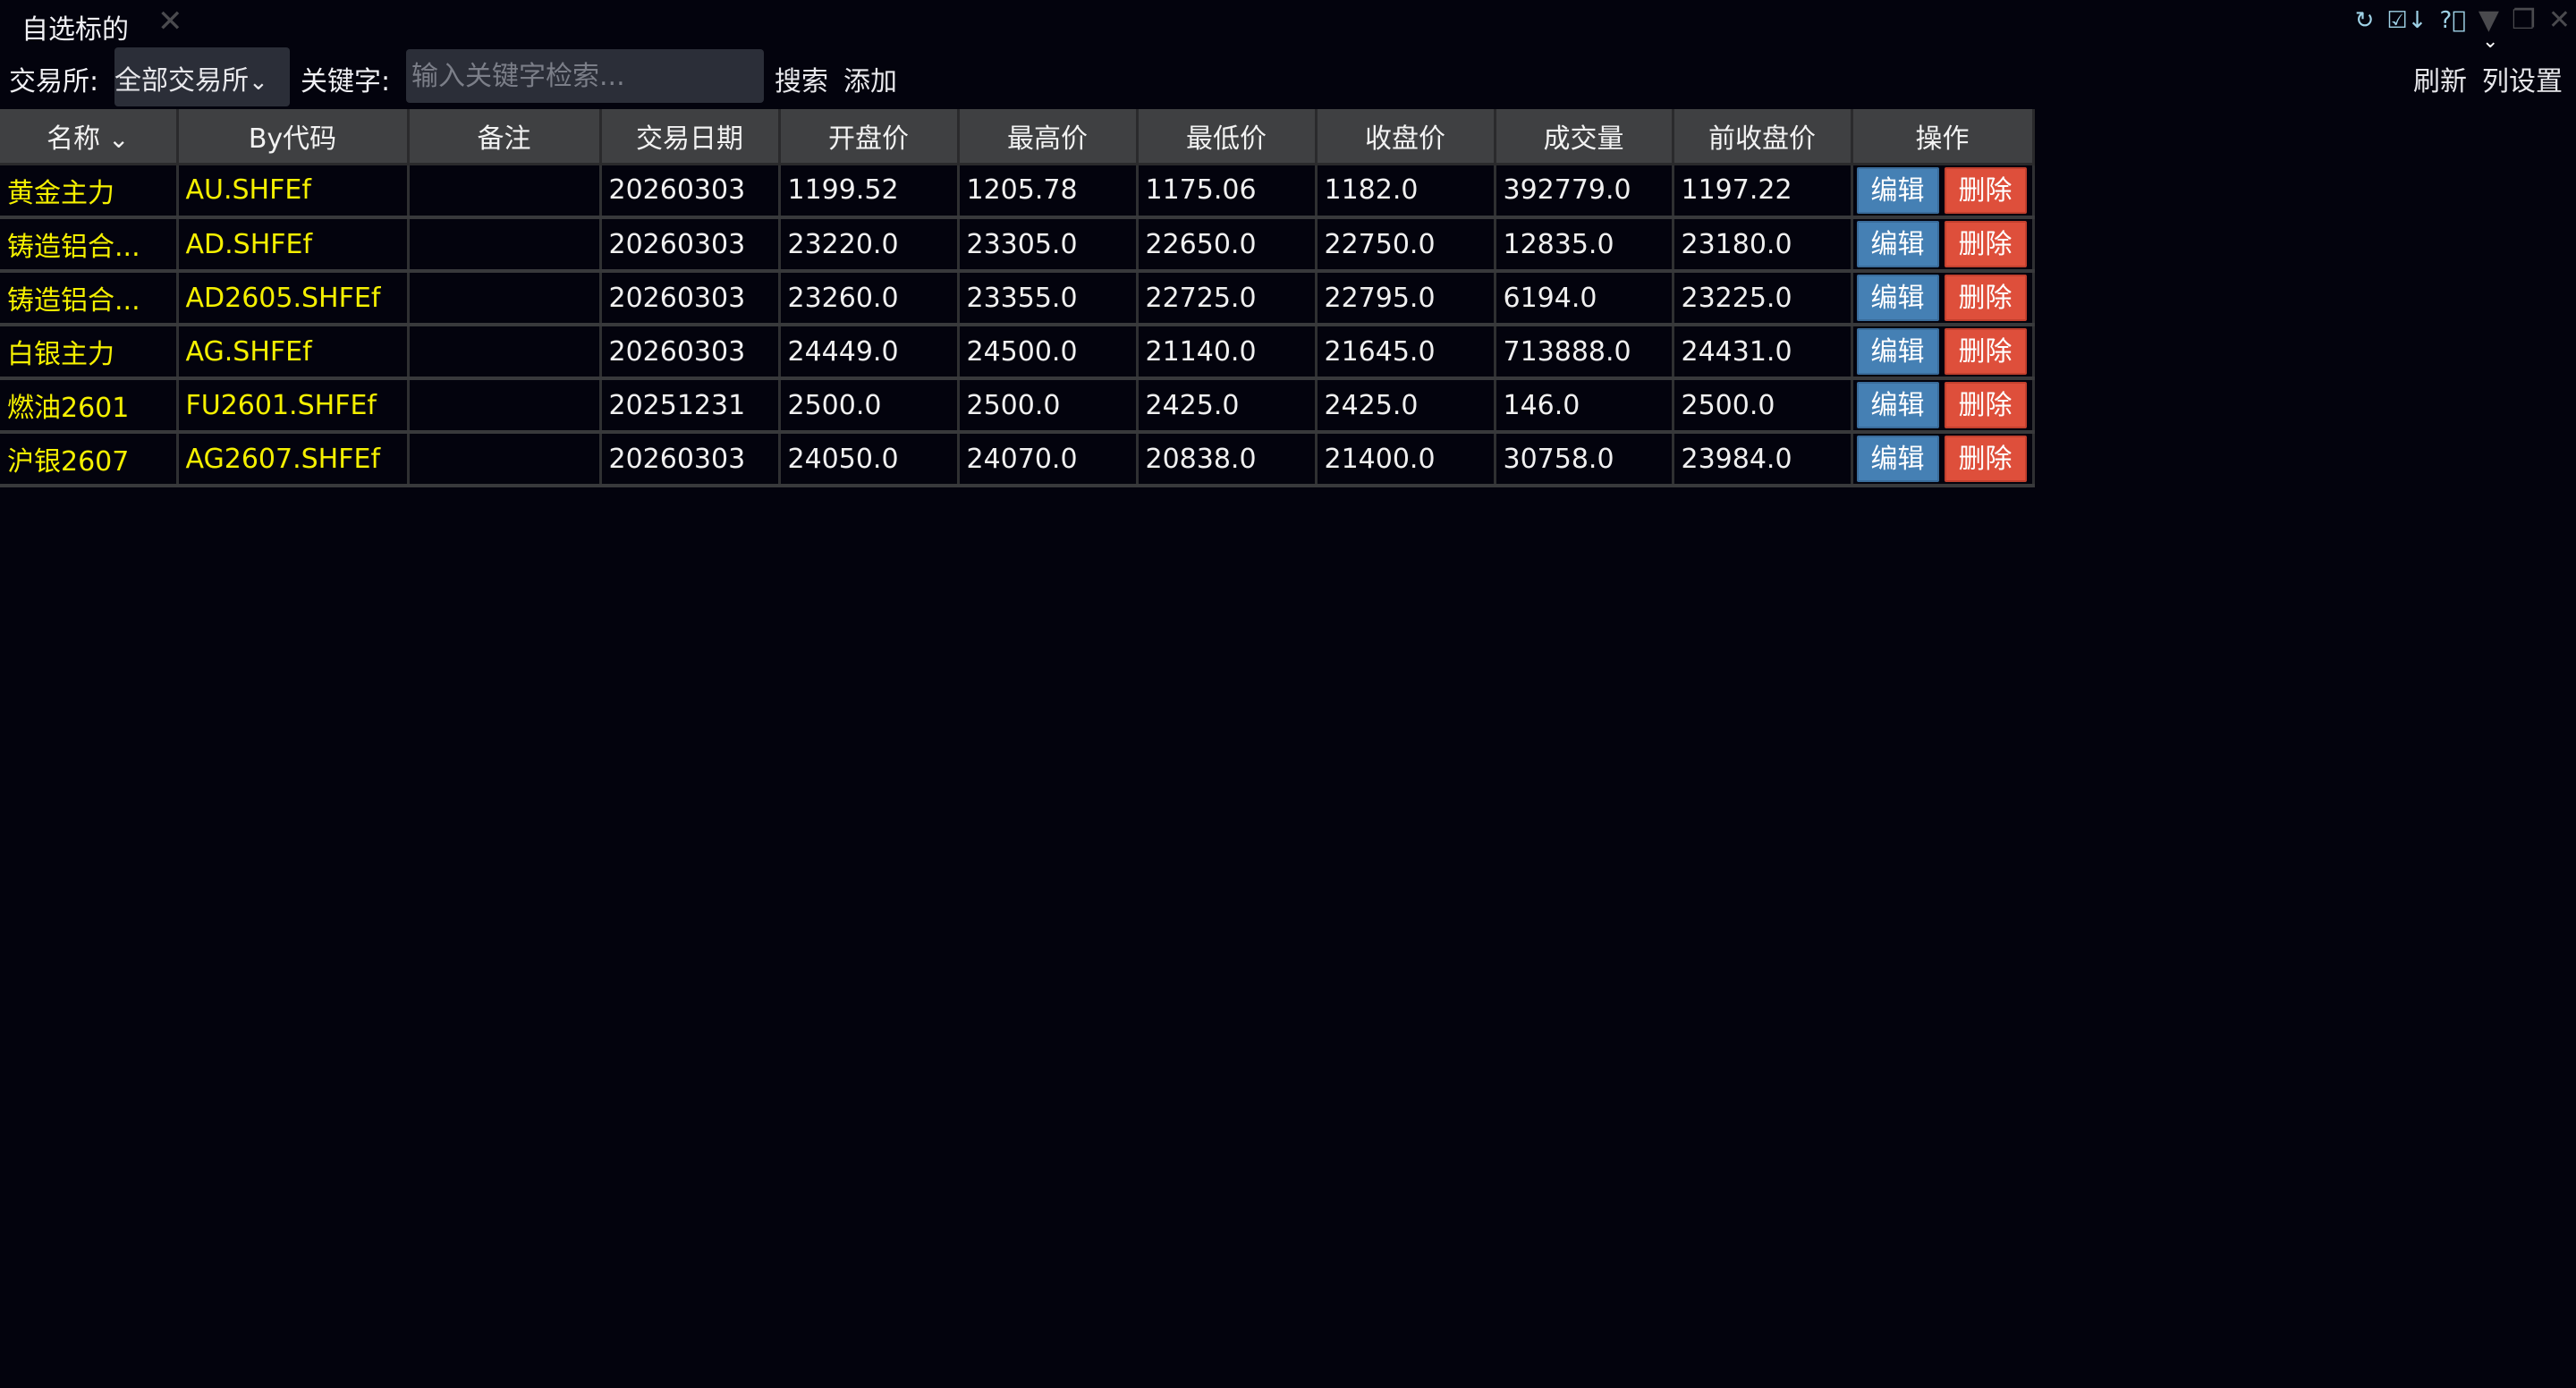  I want to click on column-sort-icon: ☑↓, so click(2407, 21).